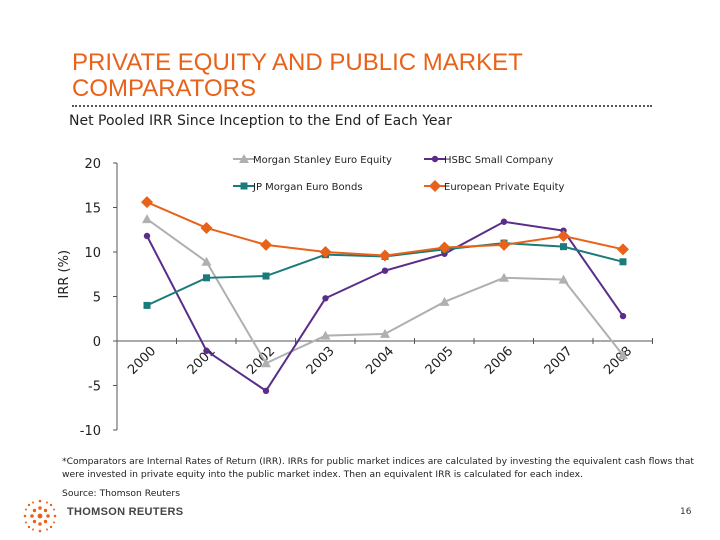 This screenshot has height=540, width=720. What do you see at coordinates (94, 387) in the screenshot?
I see `y-tick-label: -5` at bounding box center [94, 387].